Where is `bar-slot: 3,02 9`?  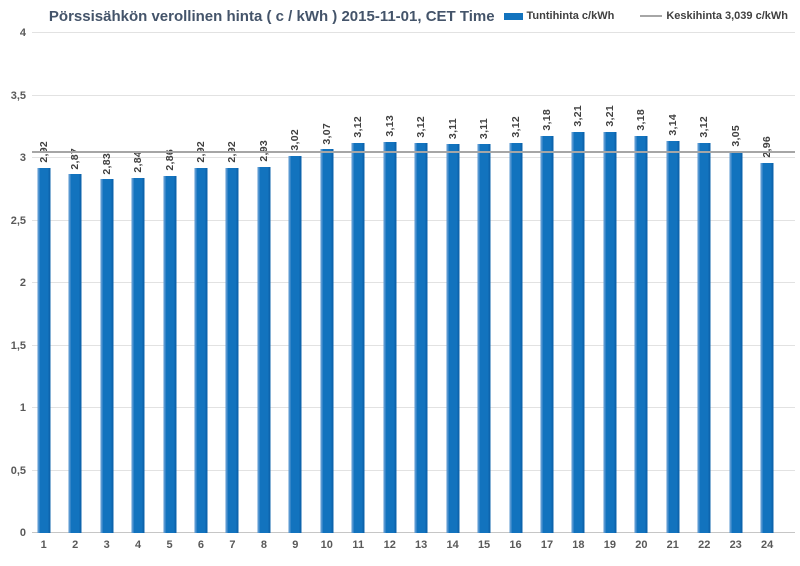 bar-slot: 3,02 9 is located at coordinates (295, 292).